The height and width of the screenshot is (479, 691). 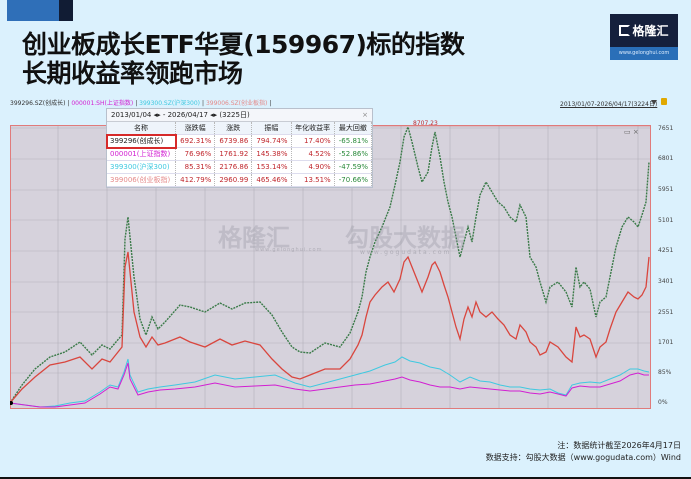 What do you see at coordinates (239, 115) in the screenshot?
I see `stats-date-range: 2013/01/04 ◂▸ - 2026/04/17 ◂▸ (3225日) ×` at bounding box center [239, 115].